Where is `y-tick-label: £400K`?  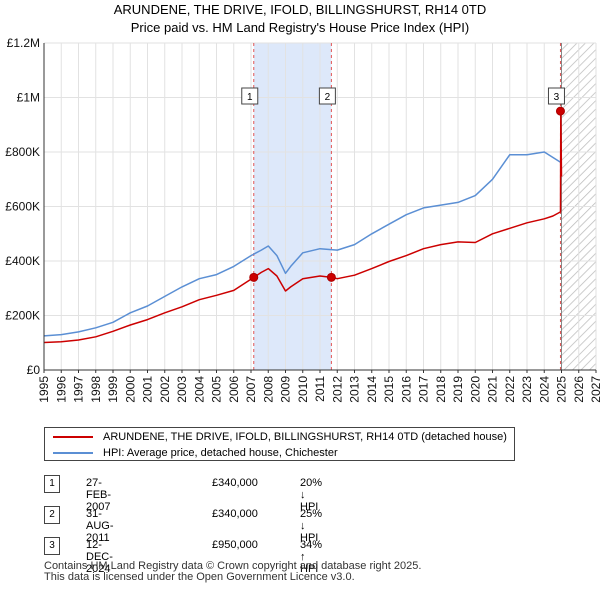
y-tick-label: £400K is located at coordinates (22, 261).